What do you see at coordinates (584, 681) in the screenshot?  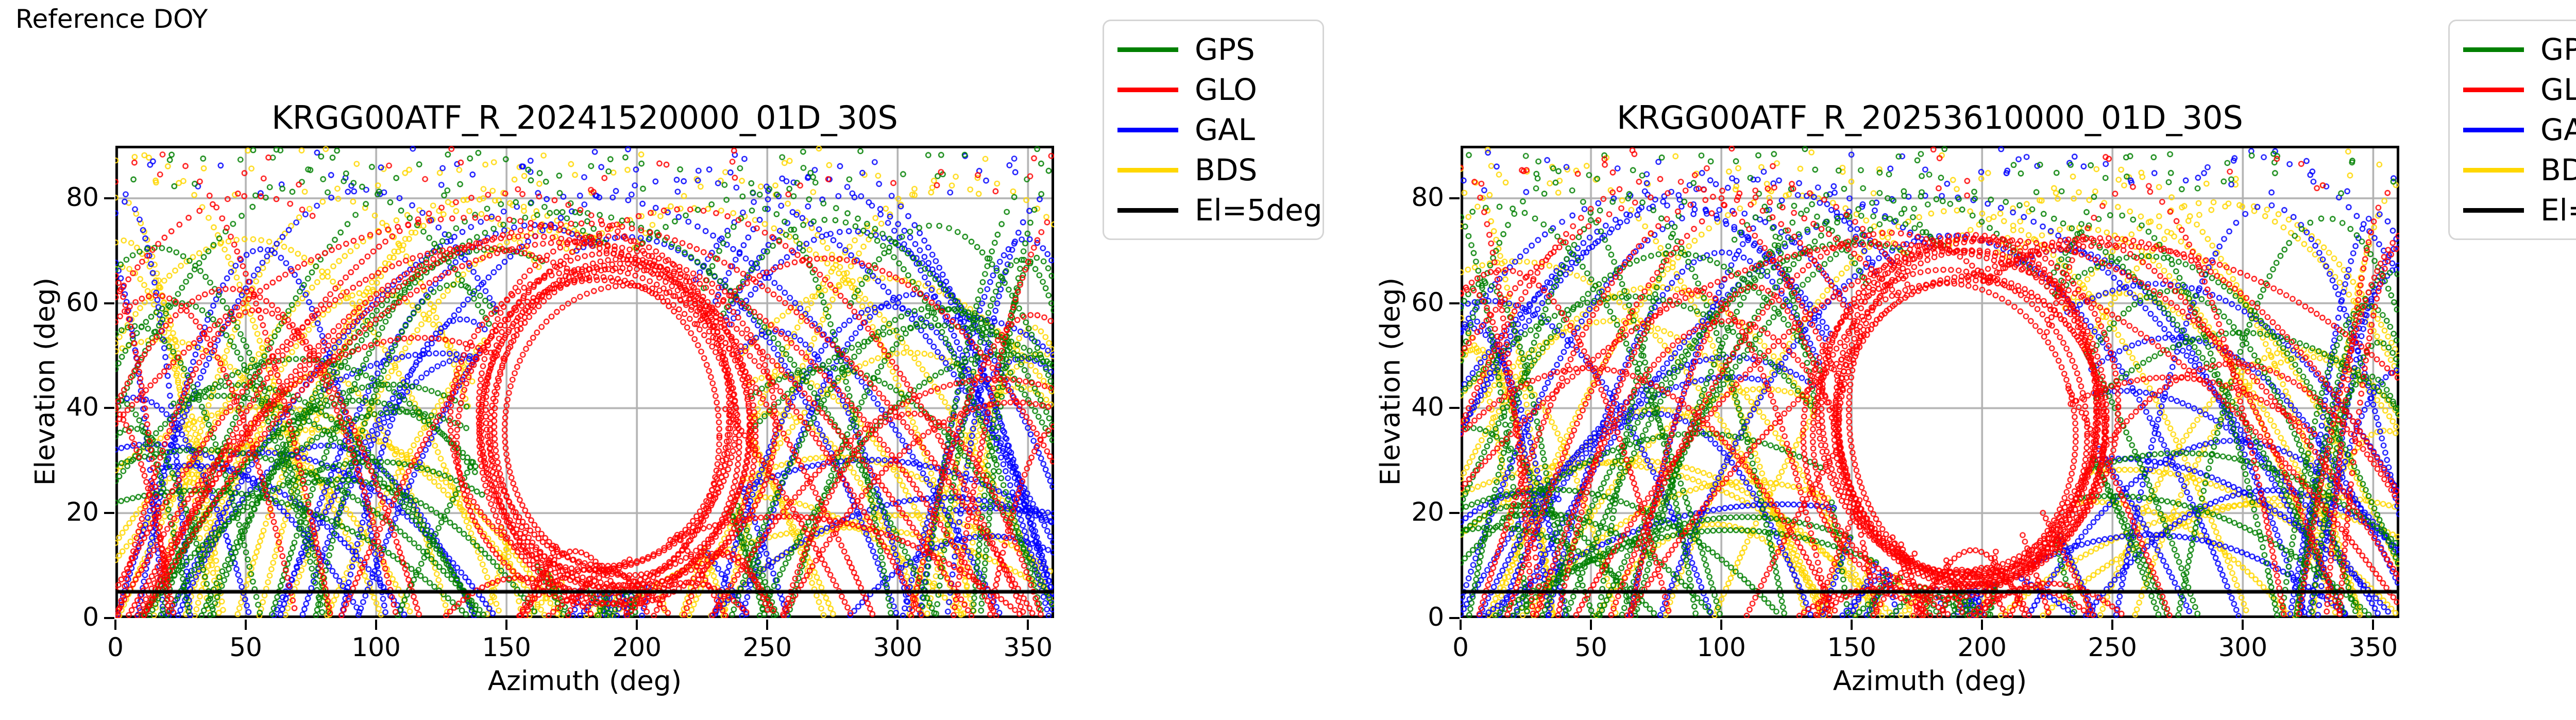 I see `panel-a-xlabel: Azimuth (deg)` at bounding box center [584, 681].